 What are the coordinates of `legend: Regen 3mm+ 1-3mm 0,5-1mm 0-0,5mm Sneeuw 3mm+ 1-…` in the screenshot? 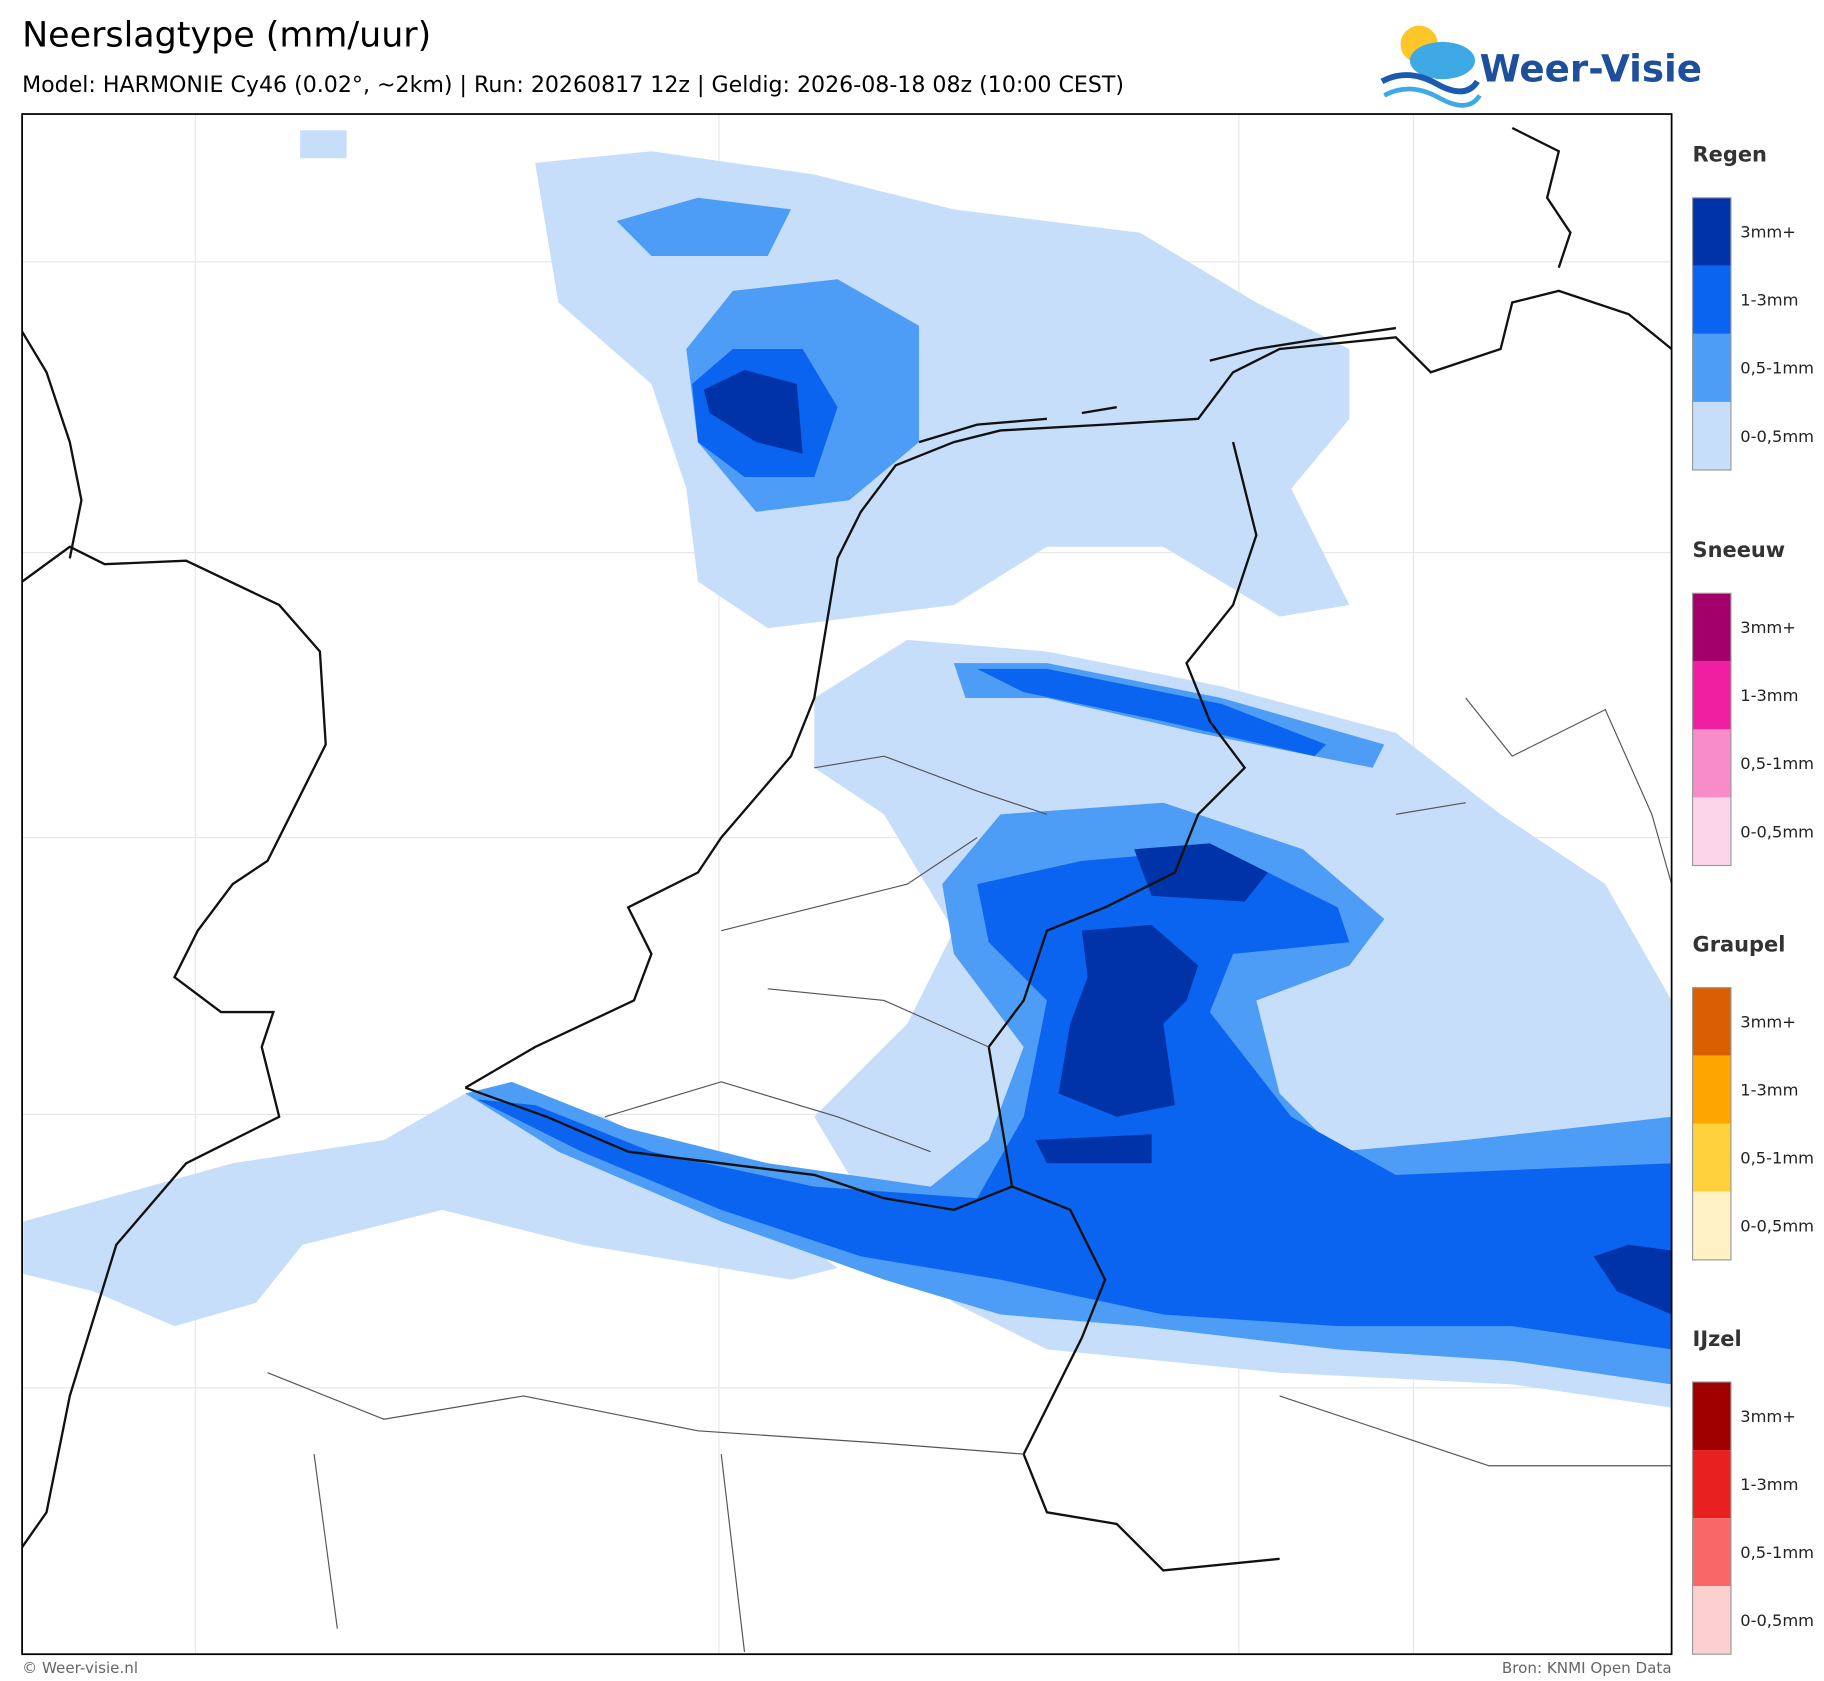 It's located at (1752, 899).